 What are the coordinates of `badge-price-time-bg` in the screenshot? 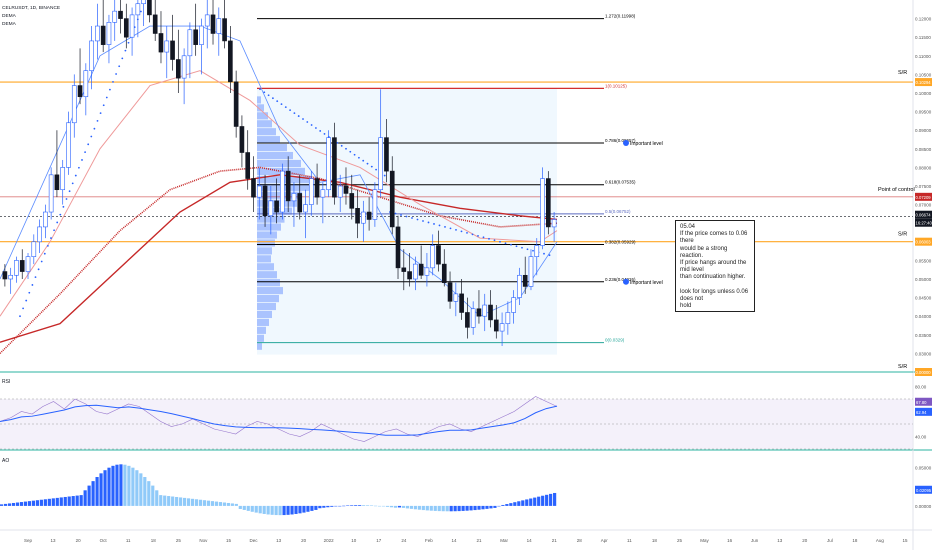 It's located at (923, 222).